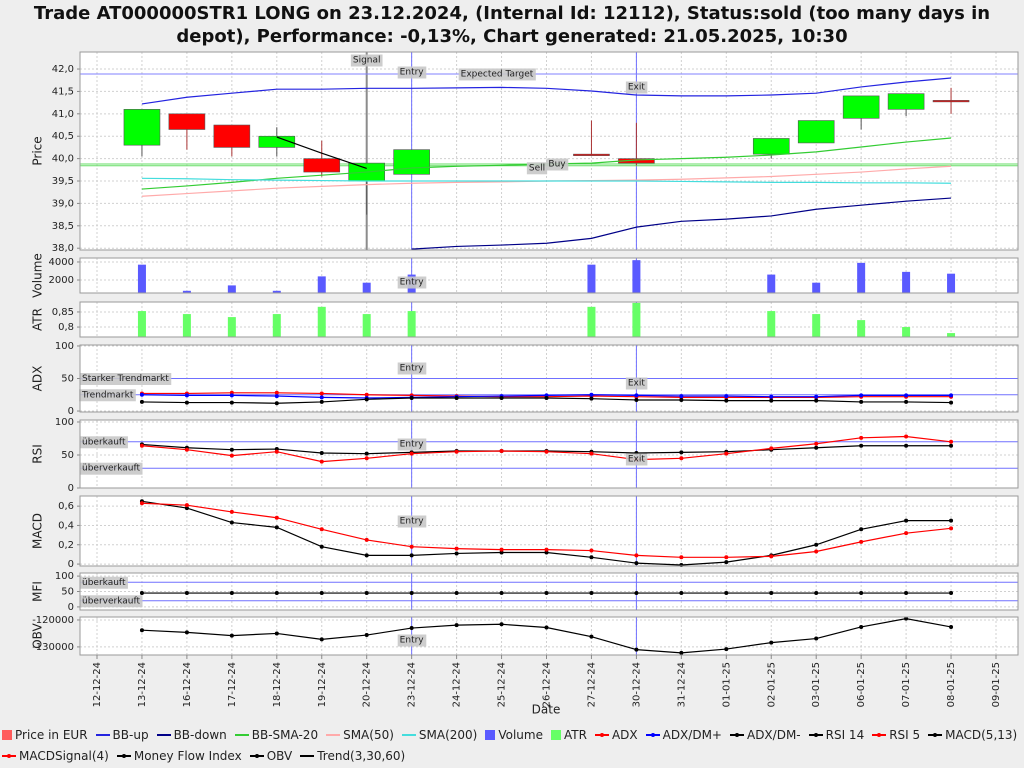 The image size is (1024, 768). What do you see at coordinates (38, 275) in the screenshot?
I see `y-axis-label: Volume` at bounding box center [38, 275].